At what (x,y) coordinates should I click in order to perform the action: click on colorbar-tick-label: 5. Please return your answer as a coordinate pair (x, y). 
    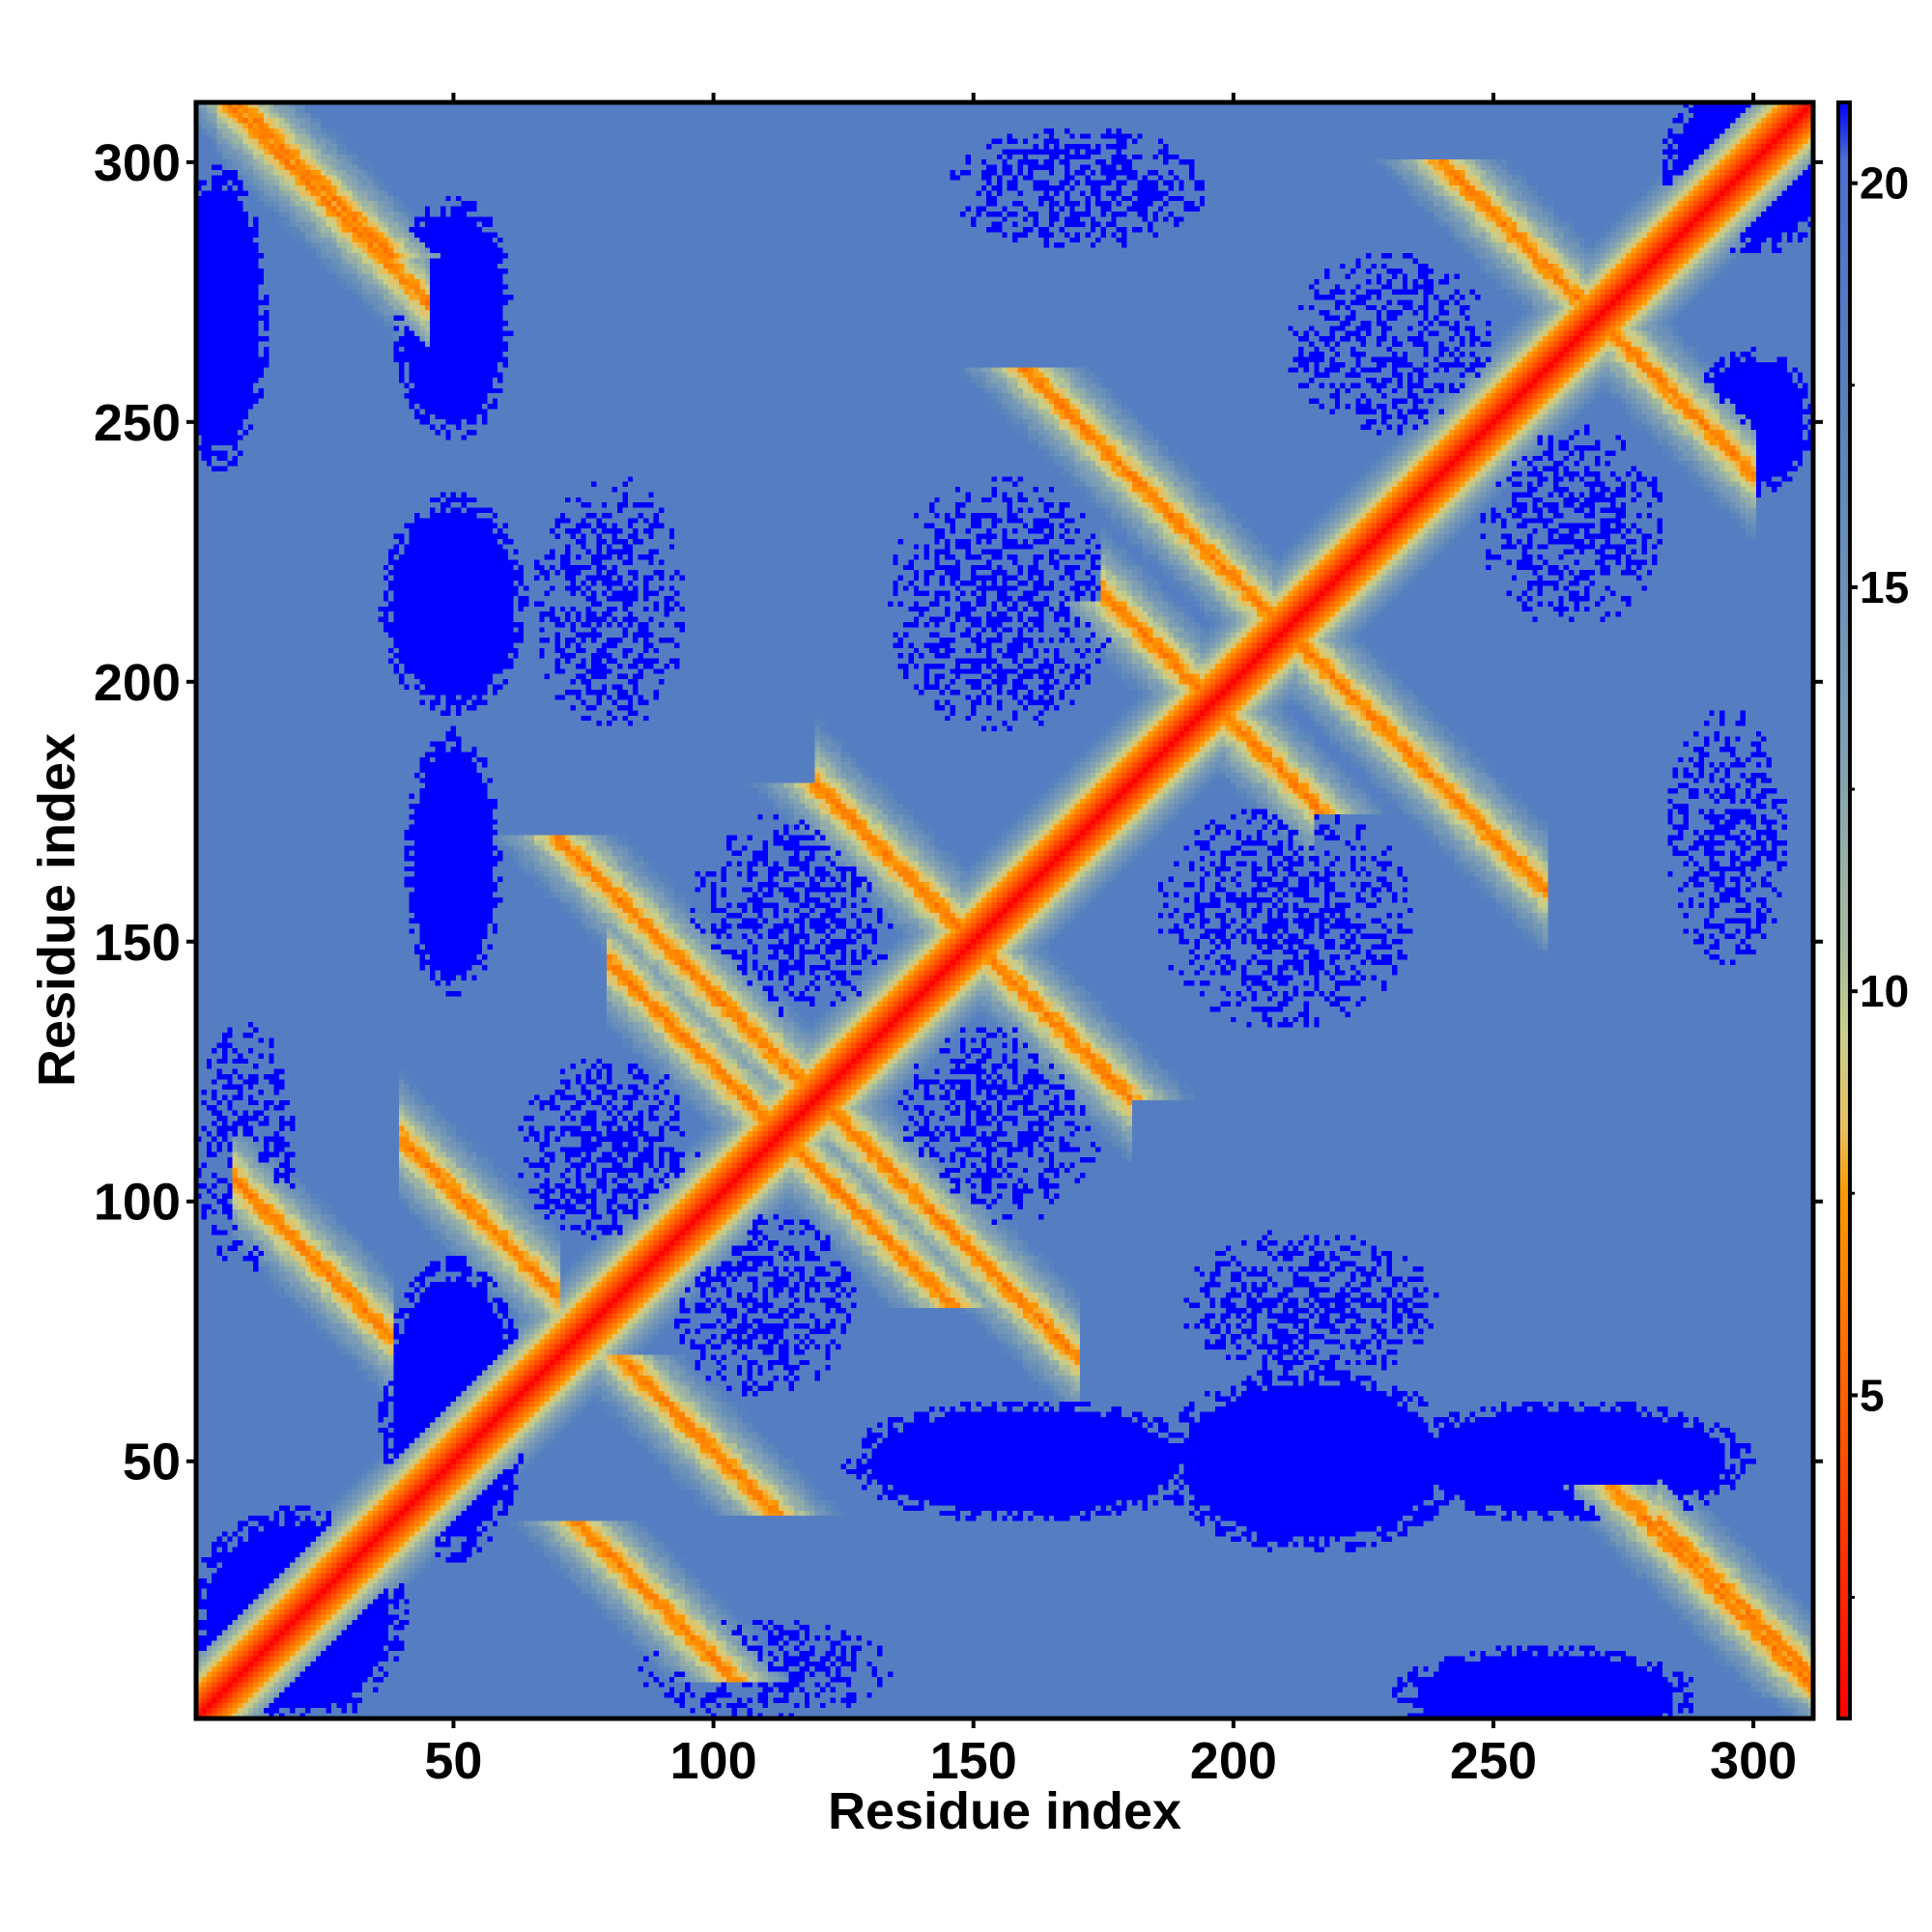
    Looking at the image, I should click on (1872, 1395).